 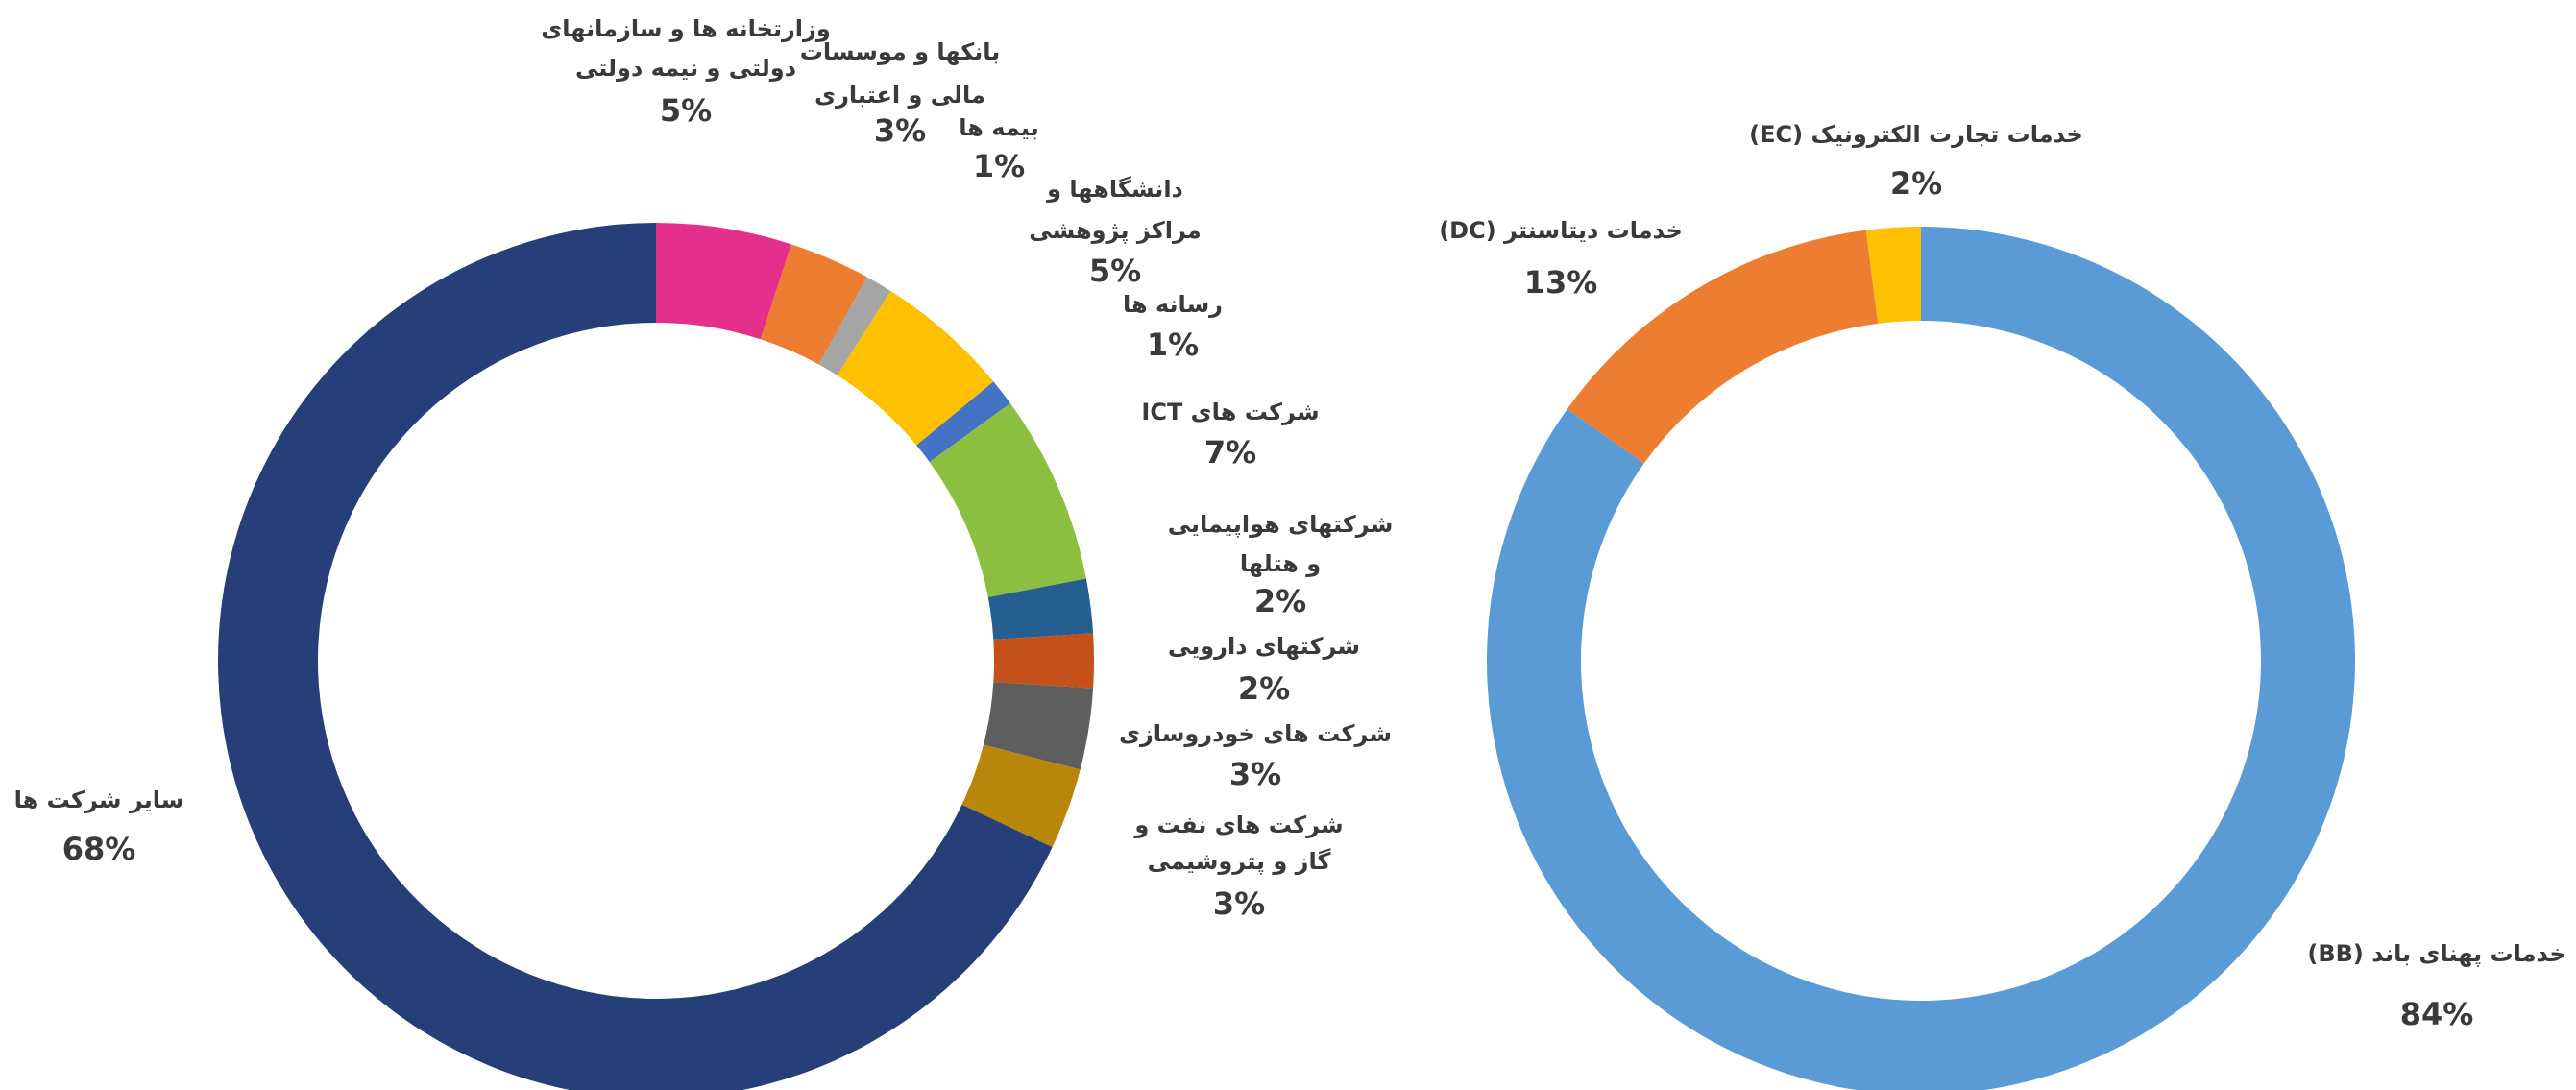 What do you see at coordinates (1230, 453) in the screenshot?
I see `slice-value-label: 7%` at bounding box center [1230, 453].